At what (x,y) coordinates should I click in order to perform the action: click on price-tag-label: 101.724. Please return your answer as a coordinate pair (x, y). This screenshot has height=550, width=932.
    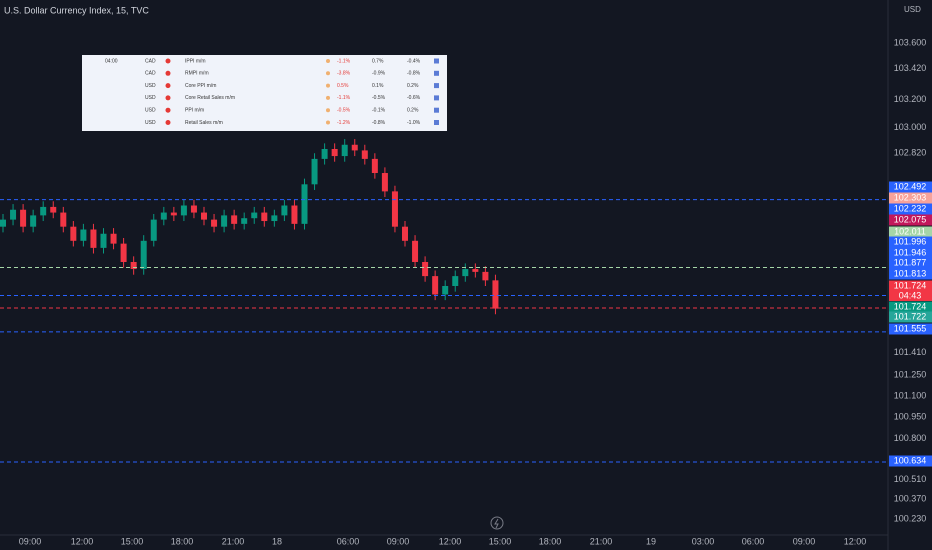
    Looking at the image, I should click on (910, 285).